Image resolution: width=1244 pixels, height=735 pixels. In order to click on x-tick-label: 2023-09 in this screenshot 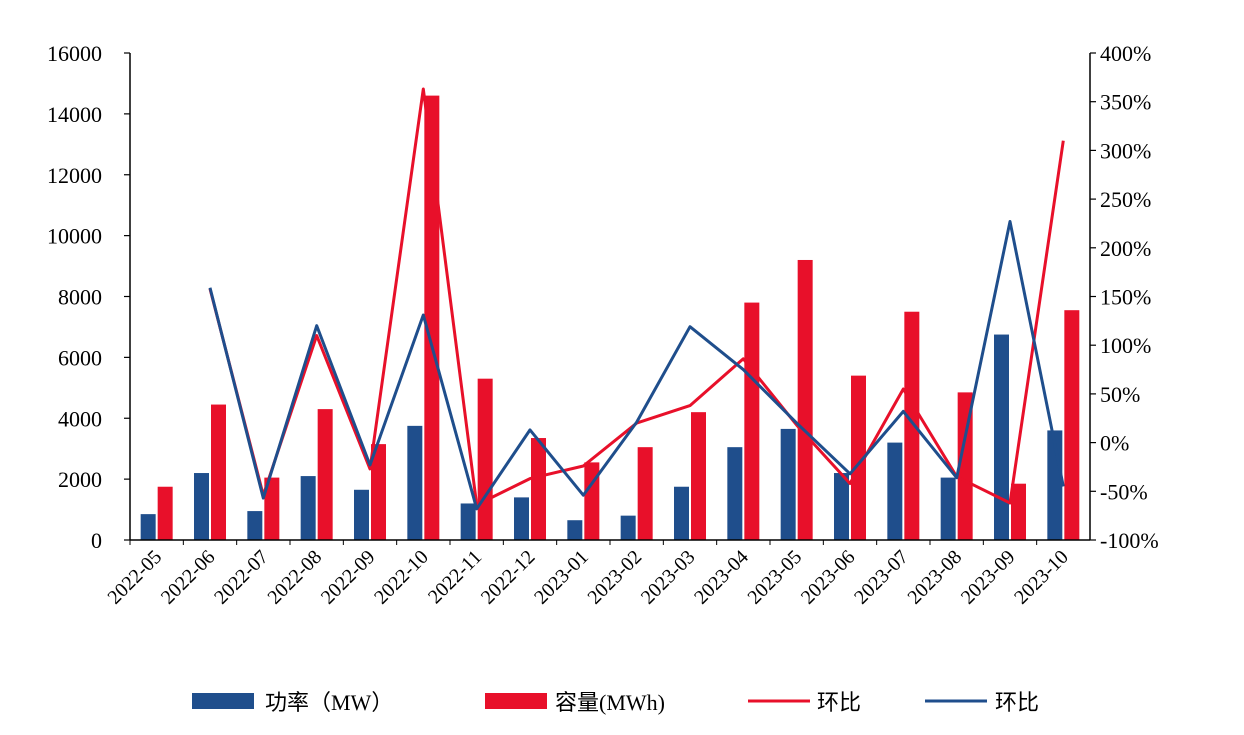, I will do `click(988, 577)`.